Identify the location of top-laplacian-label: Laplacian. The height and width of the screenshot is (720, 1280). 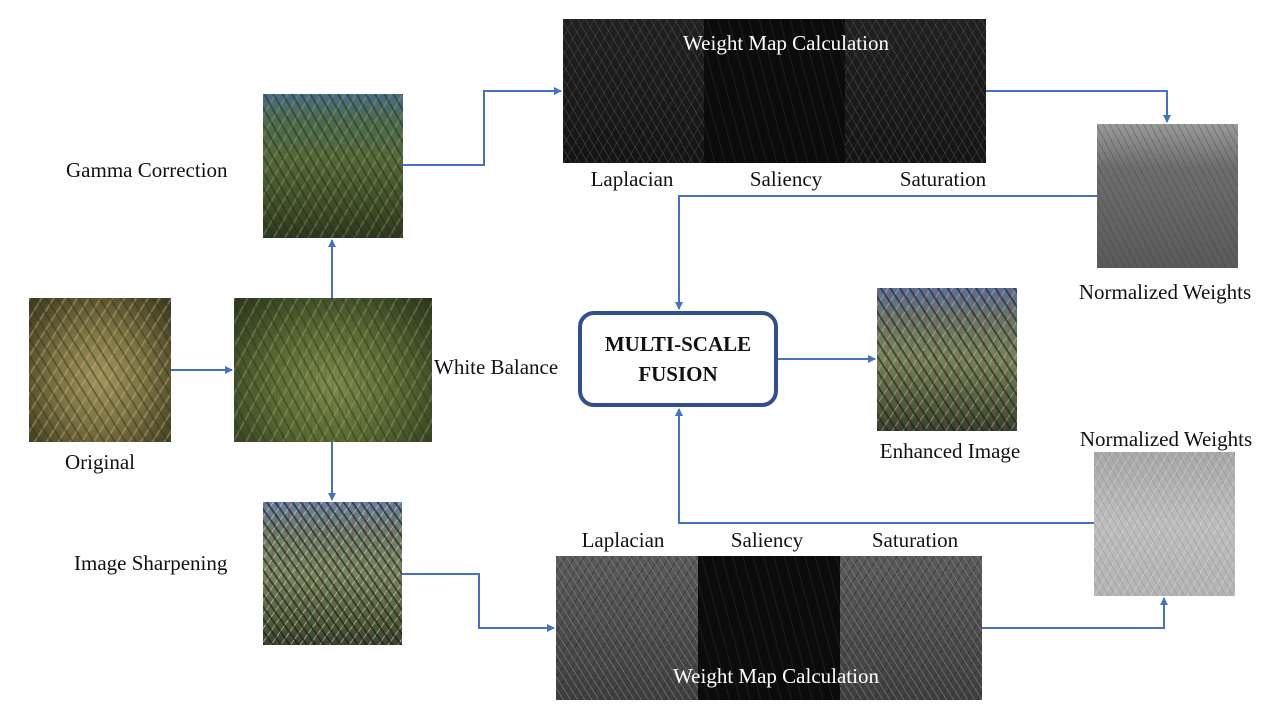
(632, 179).